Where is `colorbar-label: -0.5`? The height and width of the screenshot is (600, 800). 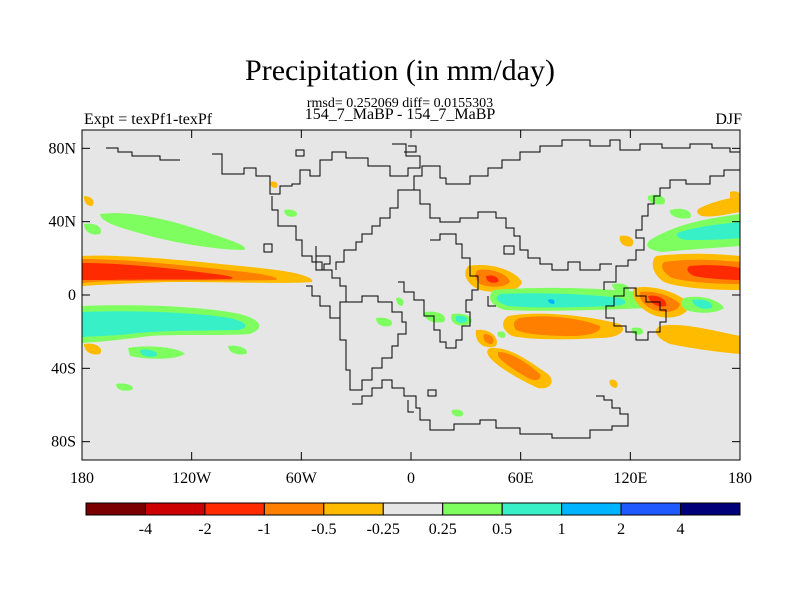
colorbar-label: -0.5 is located at coordinates (323, 529).